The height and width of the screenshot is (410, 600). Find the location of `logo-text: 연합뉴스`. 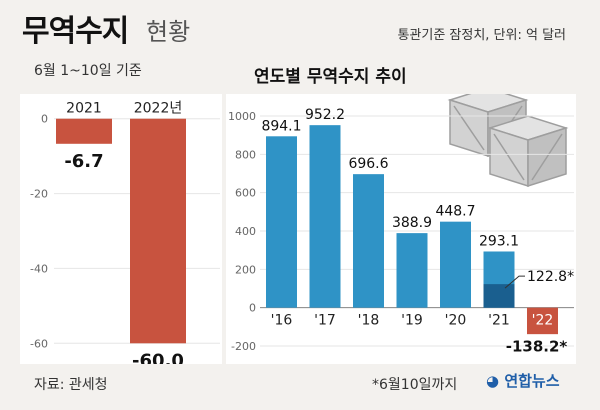

logo-text: 연합뉴스 is located at coordinates (532, 381).